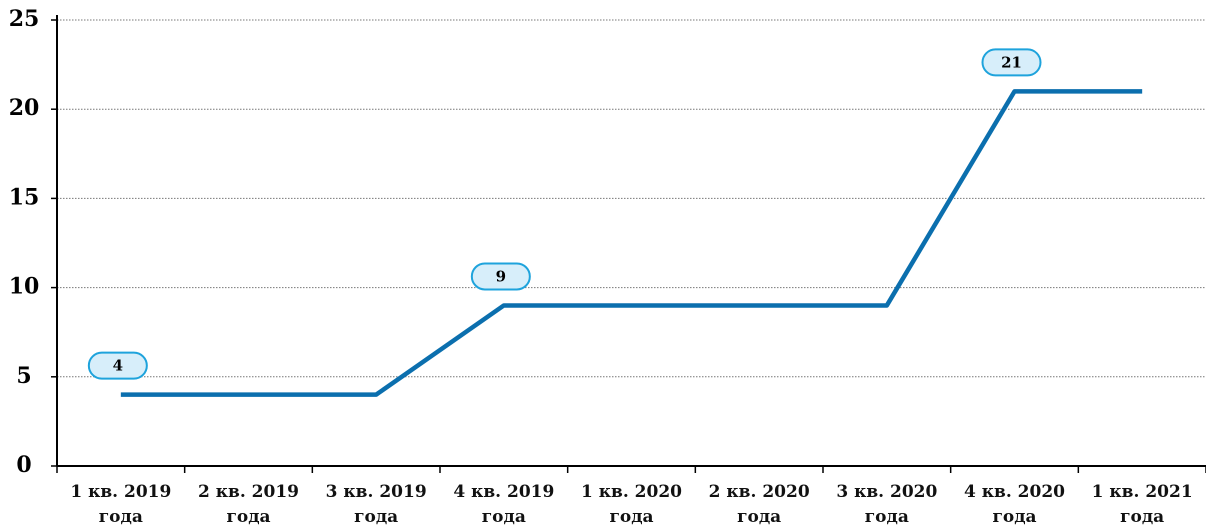  I want to click on x-tick-label: 4 кв. 2019 года, so click(504, 504).